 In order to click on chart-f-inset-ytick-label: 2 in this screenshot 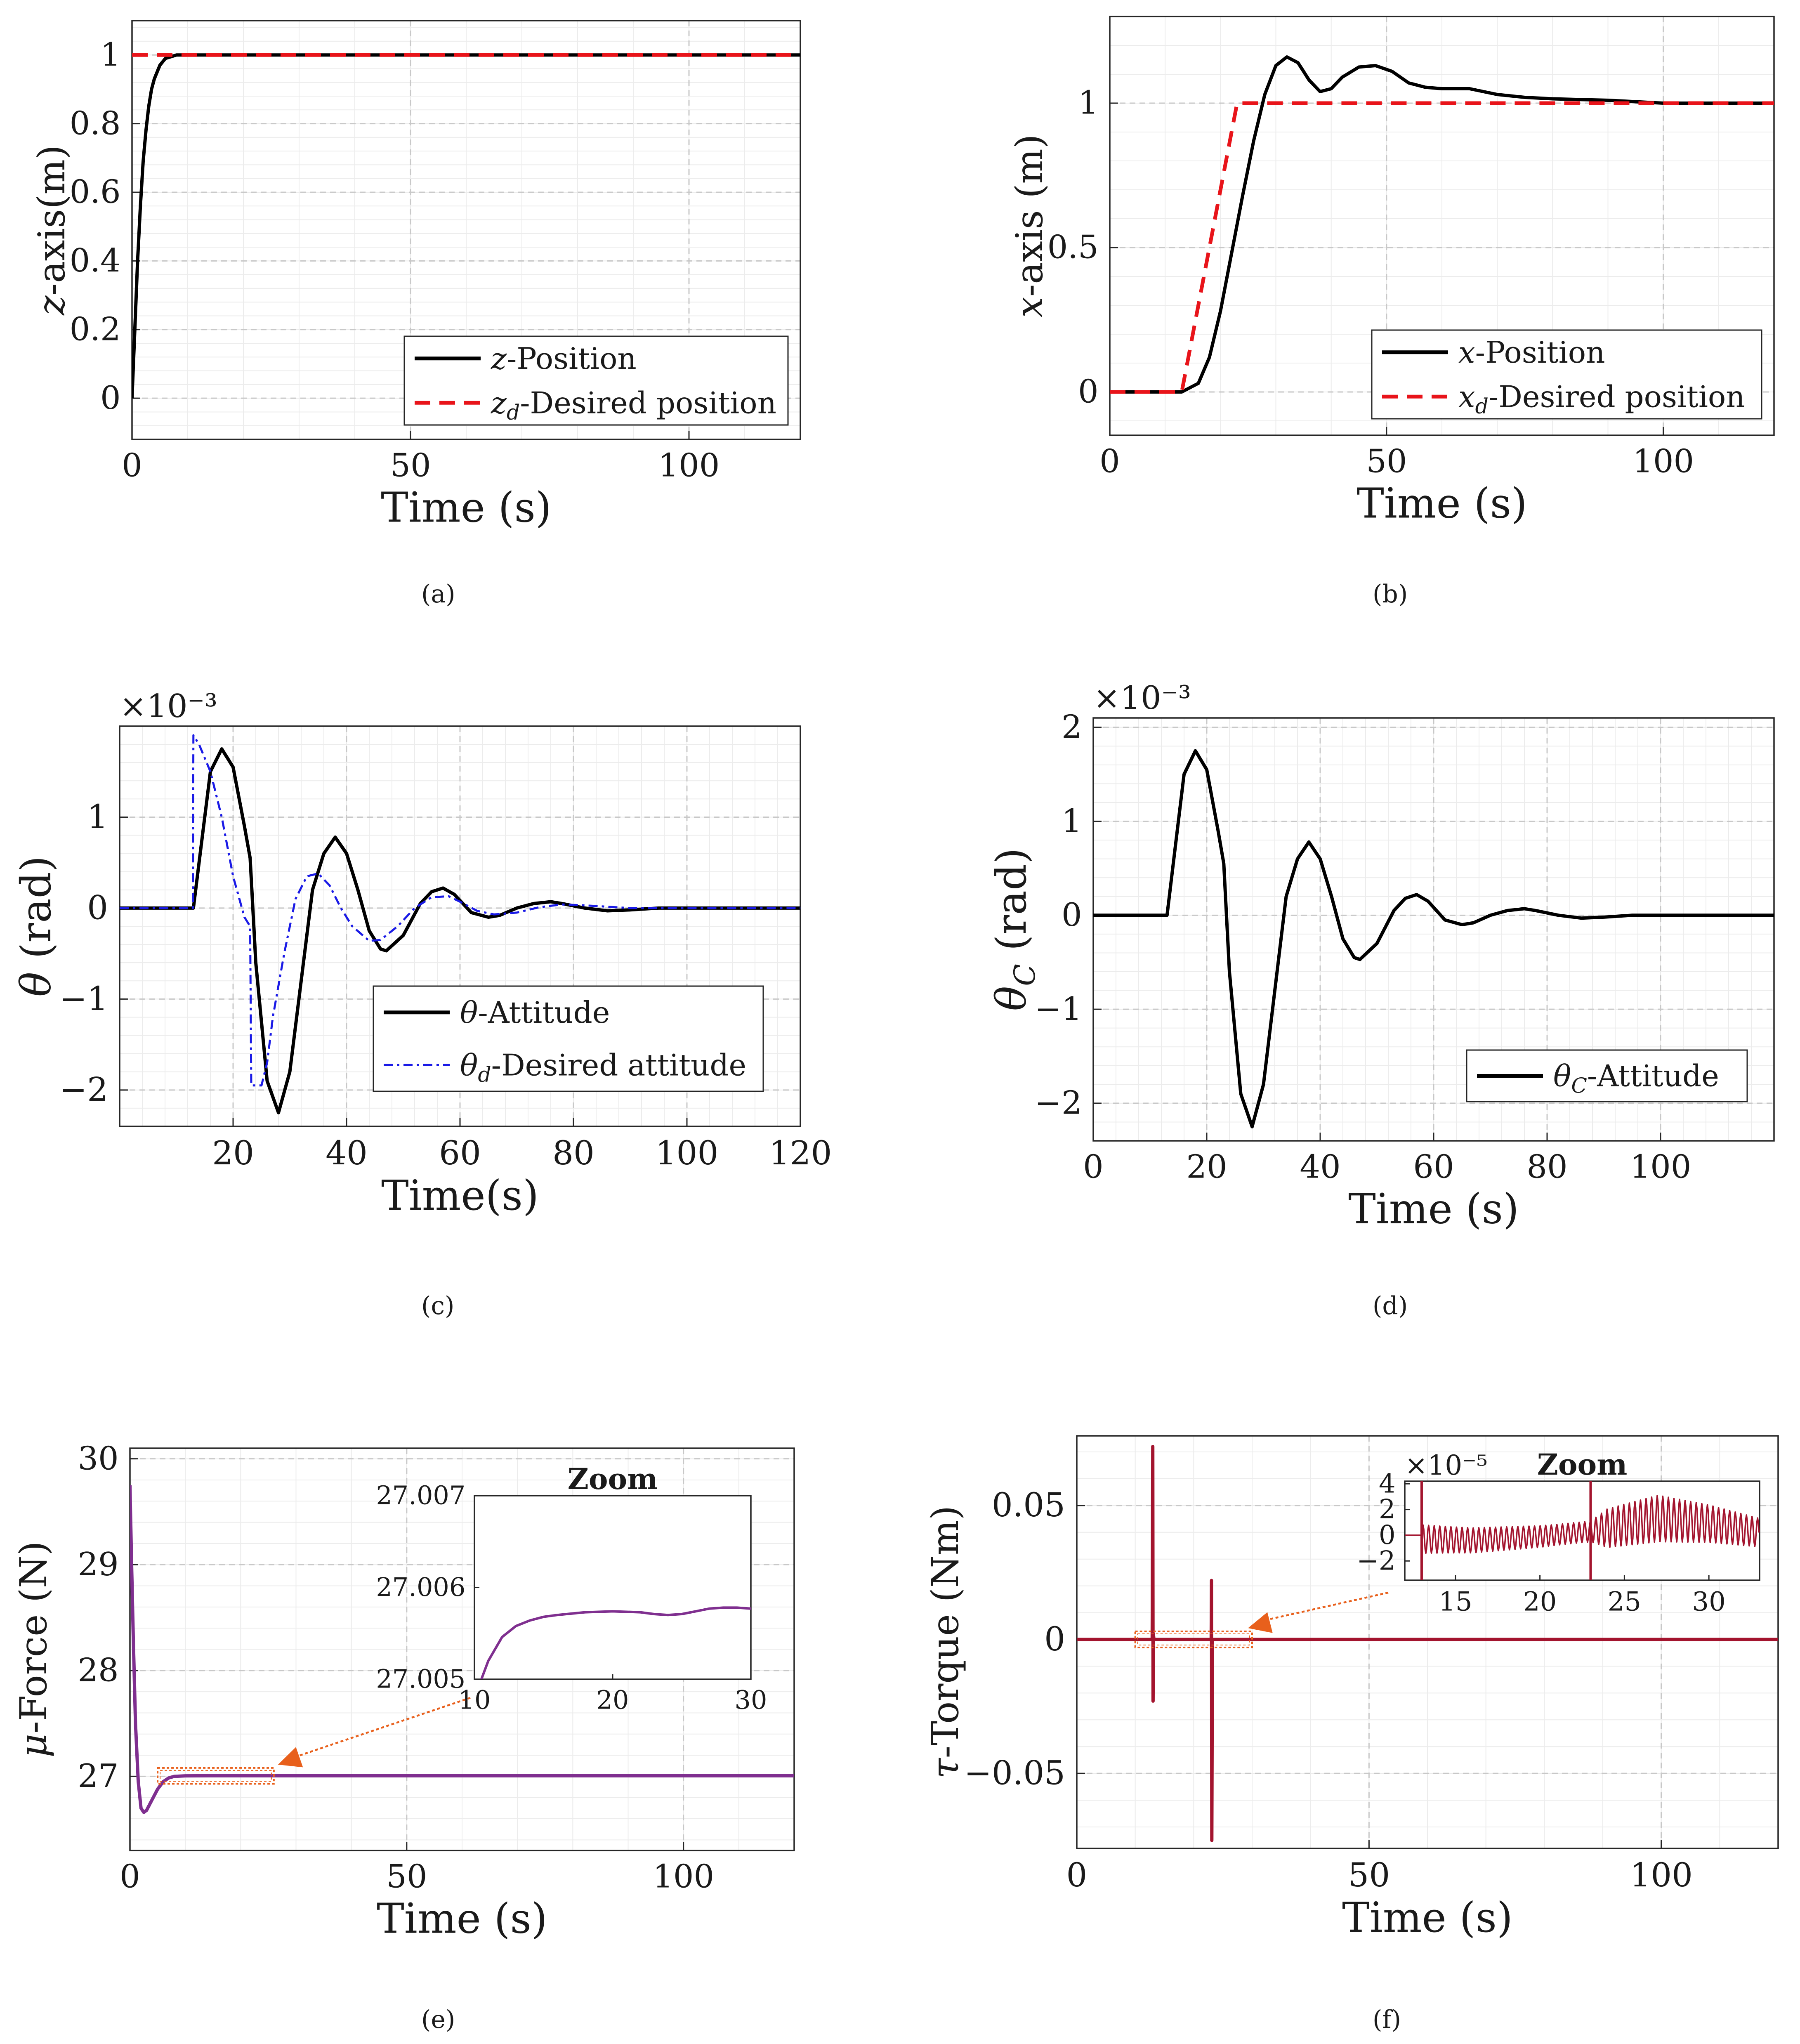, I will do `click(1387, 1509)`.